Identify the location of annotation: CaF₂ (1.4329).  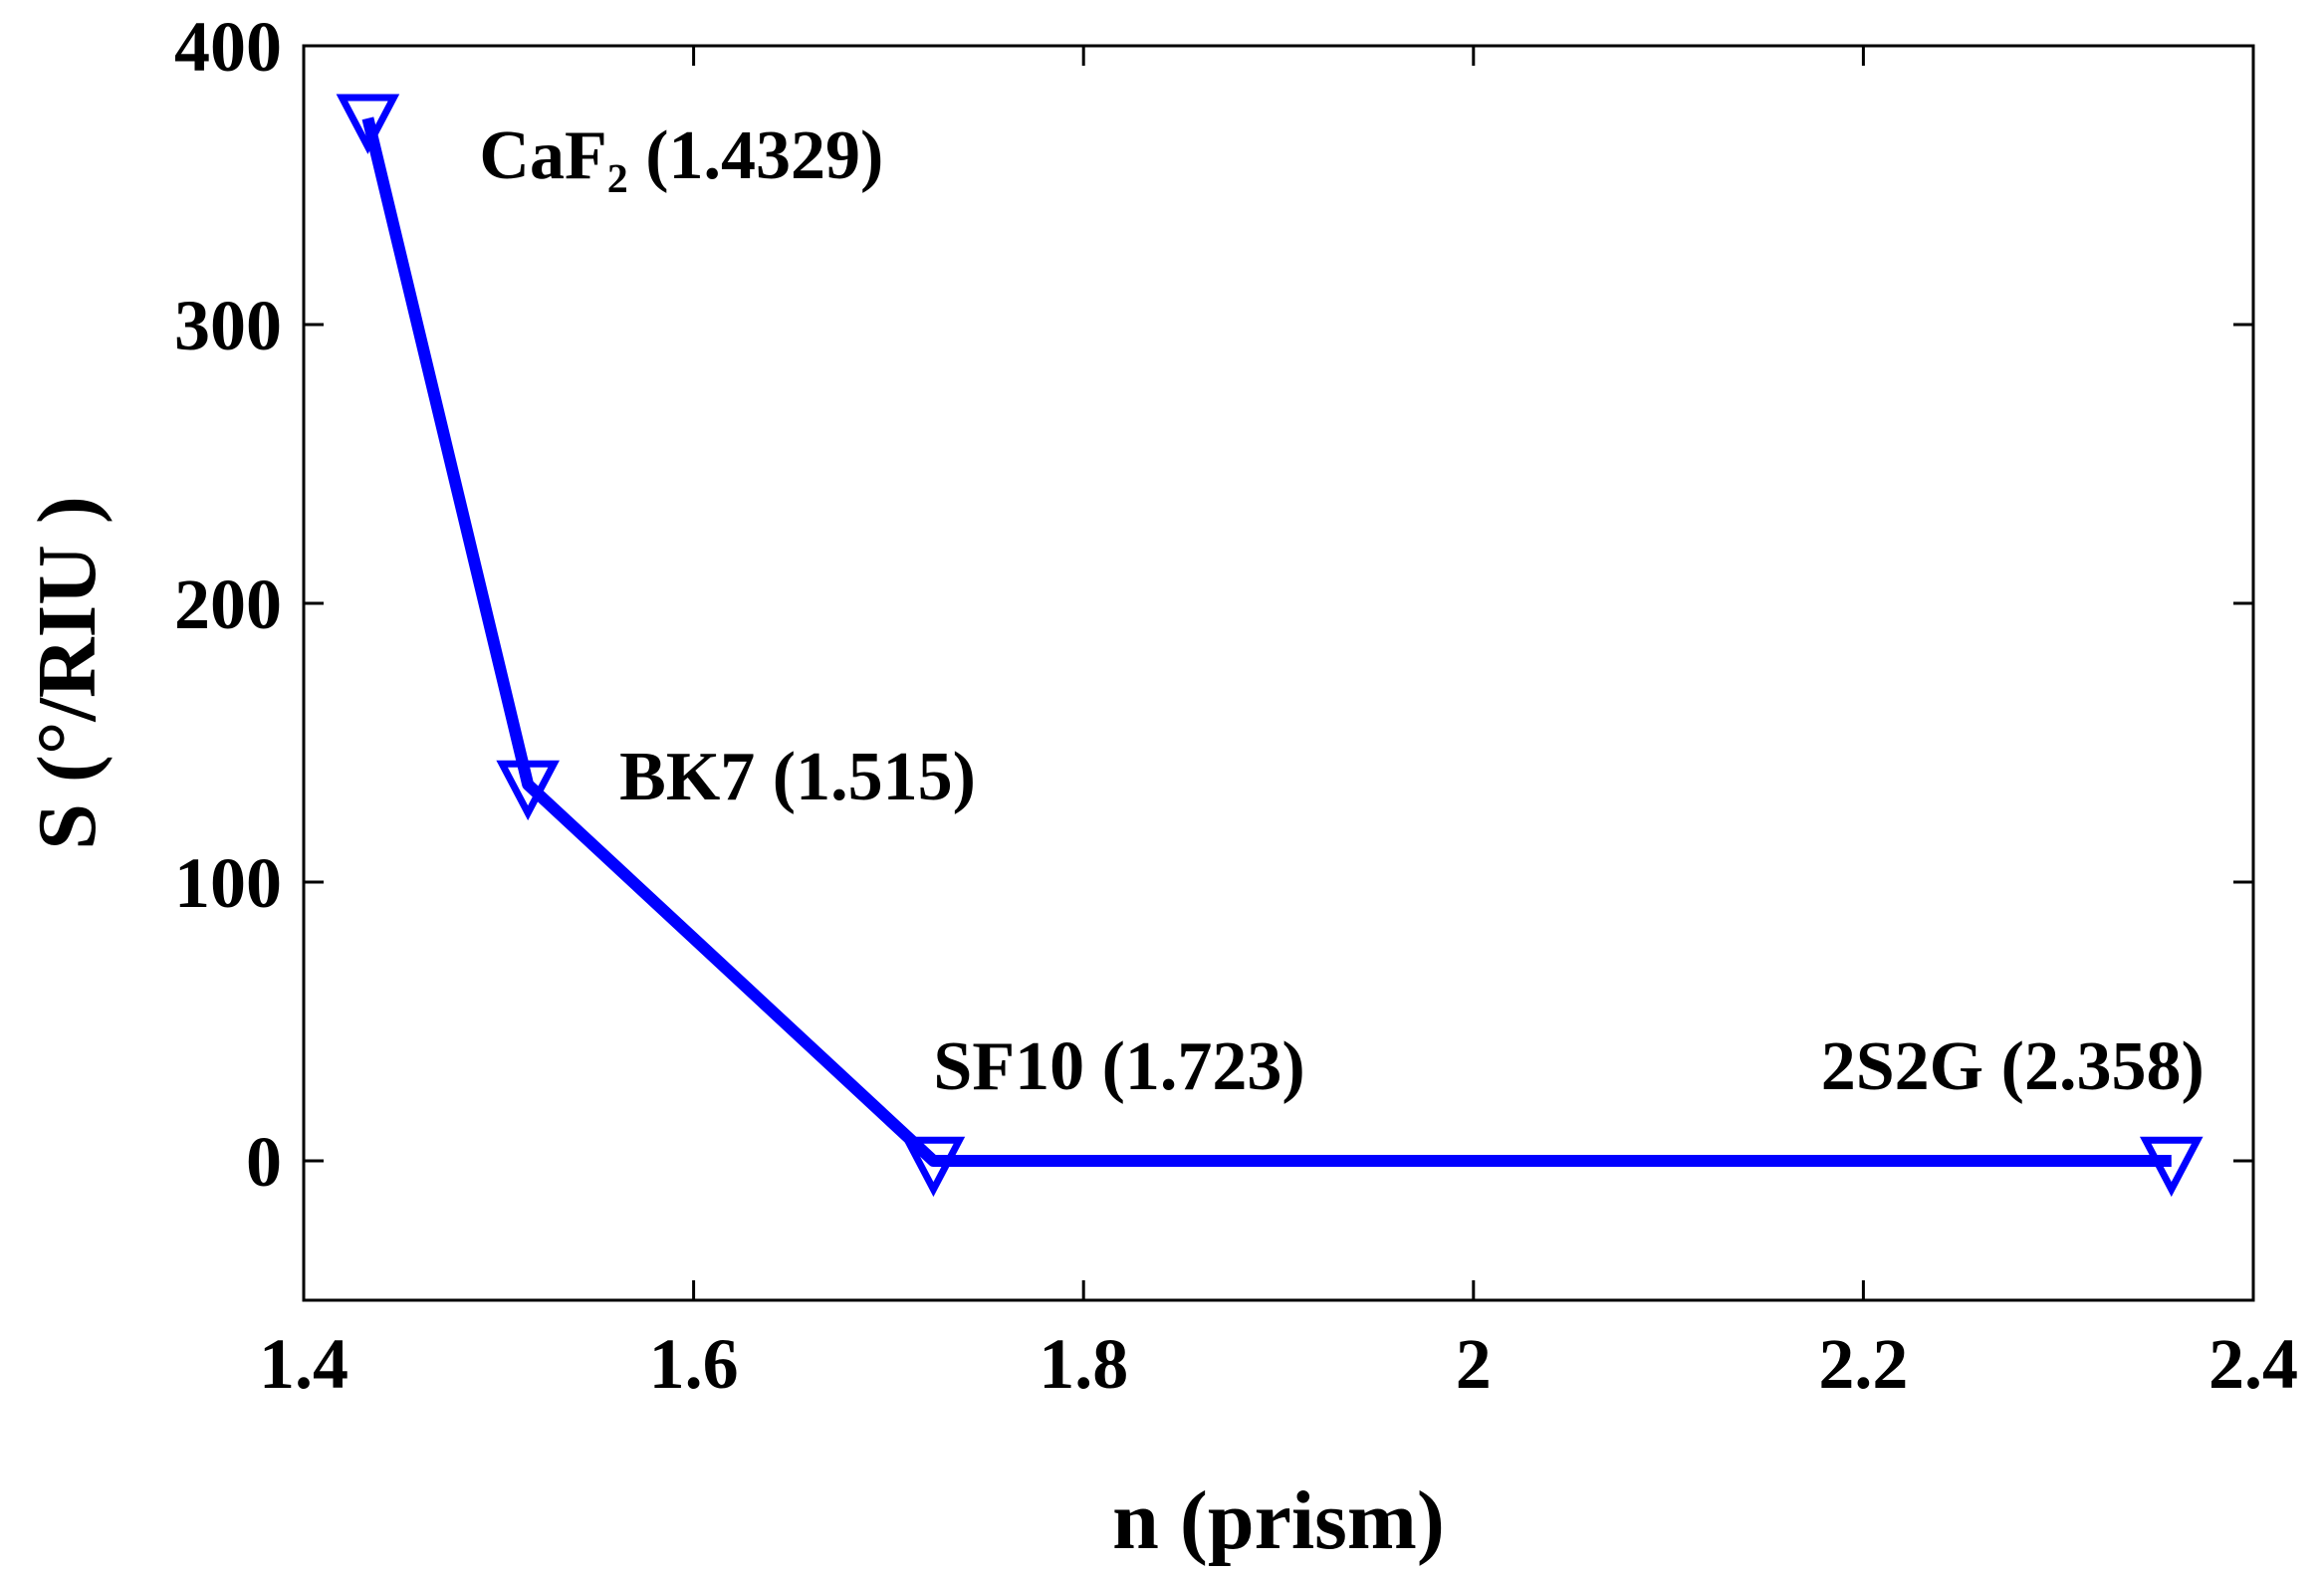
(681, 155).